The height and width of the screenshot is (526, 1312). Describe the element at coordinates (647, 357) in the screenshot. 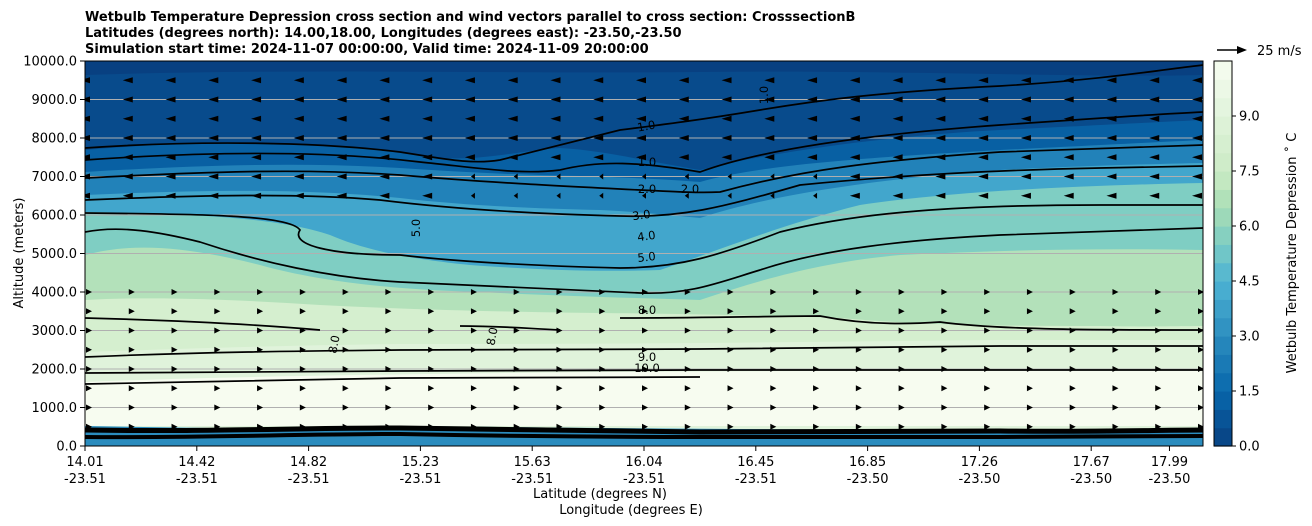

I see `contour-label-11: 9.0` at that location.